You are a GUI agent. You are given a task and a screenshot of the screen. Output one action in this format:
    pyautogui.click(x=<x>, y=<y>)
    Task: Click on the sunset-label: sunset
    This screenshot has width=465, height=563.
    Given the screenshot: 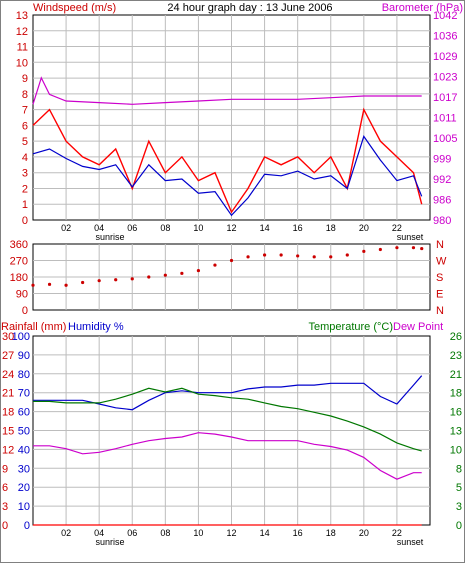 What is the action you would take?
    pyautogui.click(x=410, y=237)
    